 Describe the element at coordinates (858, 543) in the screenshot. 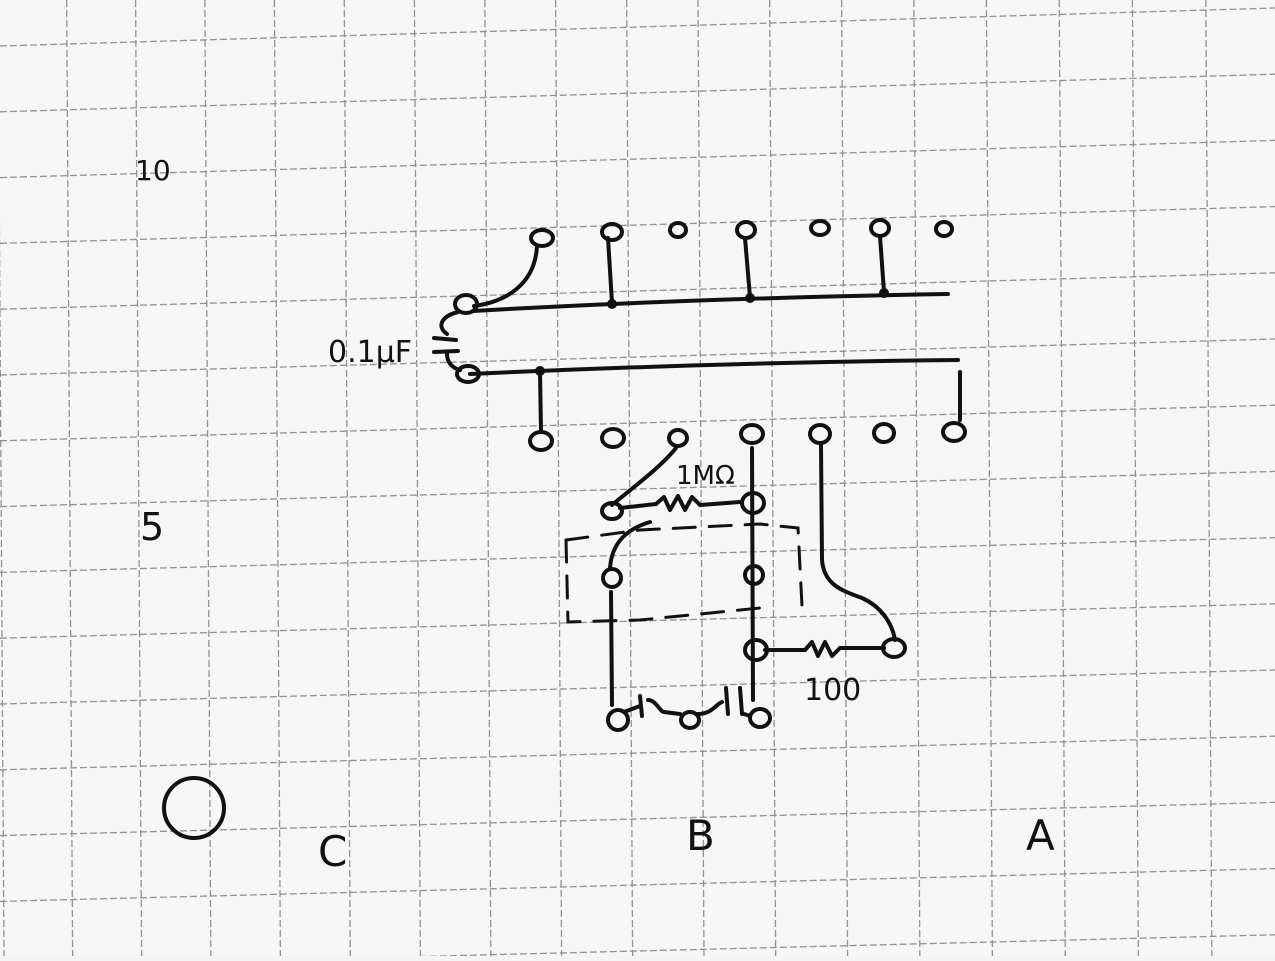

I see `right-column-wire` at that location.